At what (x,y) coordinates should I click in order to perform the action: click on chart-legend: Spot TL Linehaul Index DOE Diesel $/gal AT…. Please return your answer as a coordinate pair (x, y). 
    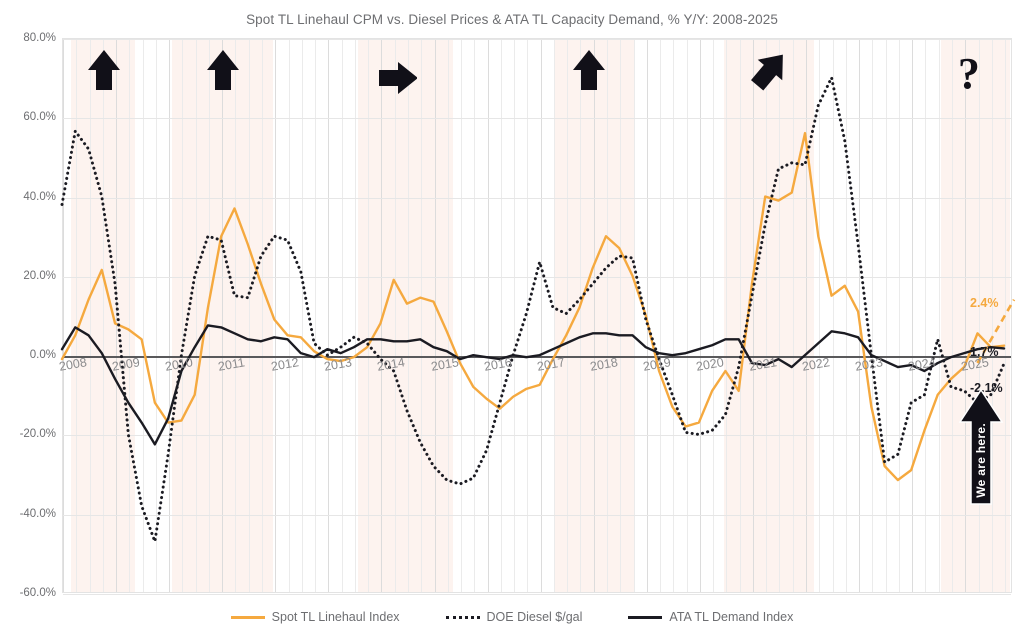
    Looking at the image, I should click on (512, 617).